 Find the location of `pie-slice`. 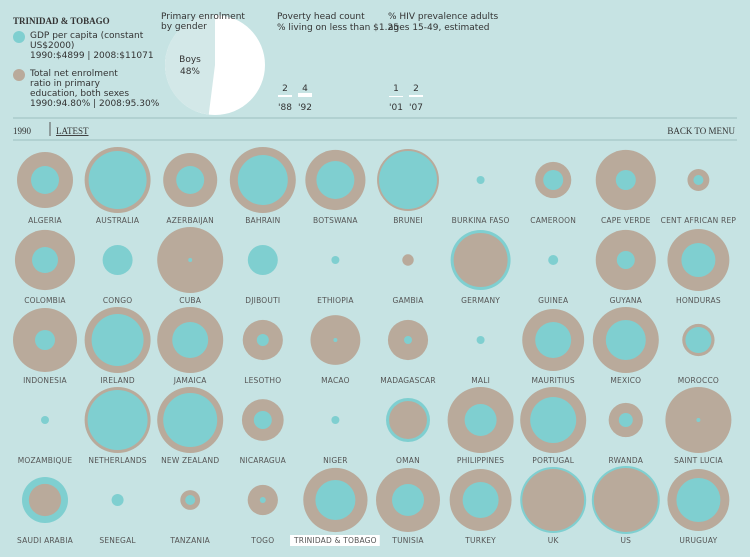

pie-slice is located at coordinates (190, 65).